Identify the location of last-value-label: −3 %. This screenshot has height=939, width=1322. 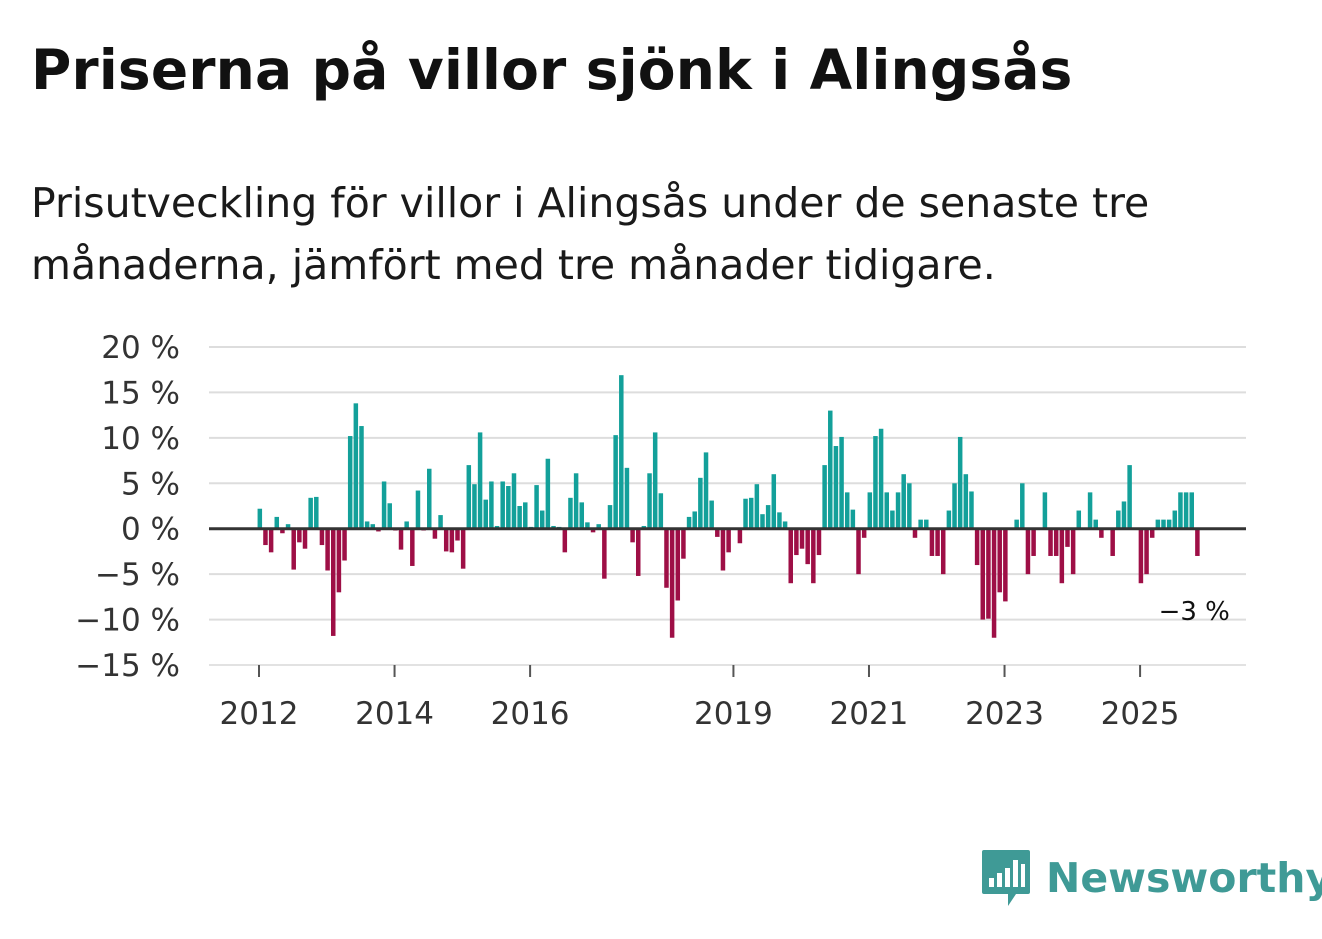
(1194, 612).